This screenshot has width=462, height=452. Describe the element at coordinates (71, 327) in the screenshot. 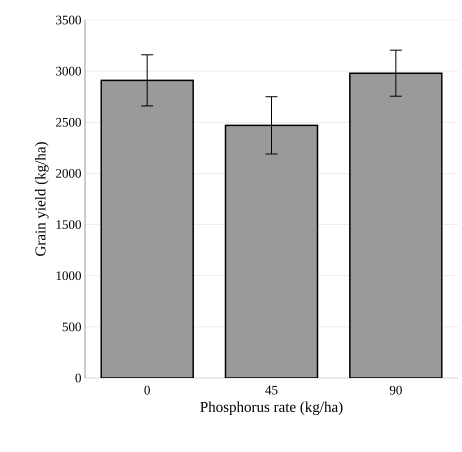

I see `y-tick-label: 500` at that location.